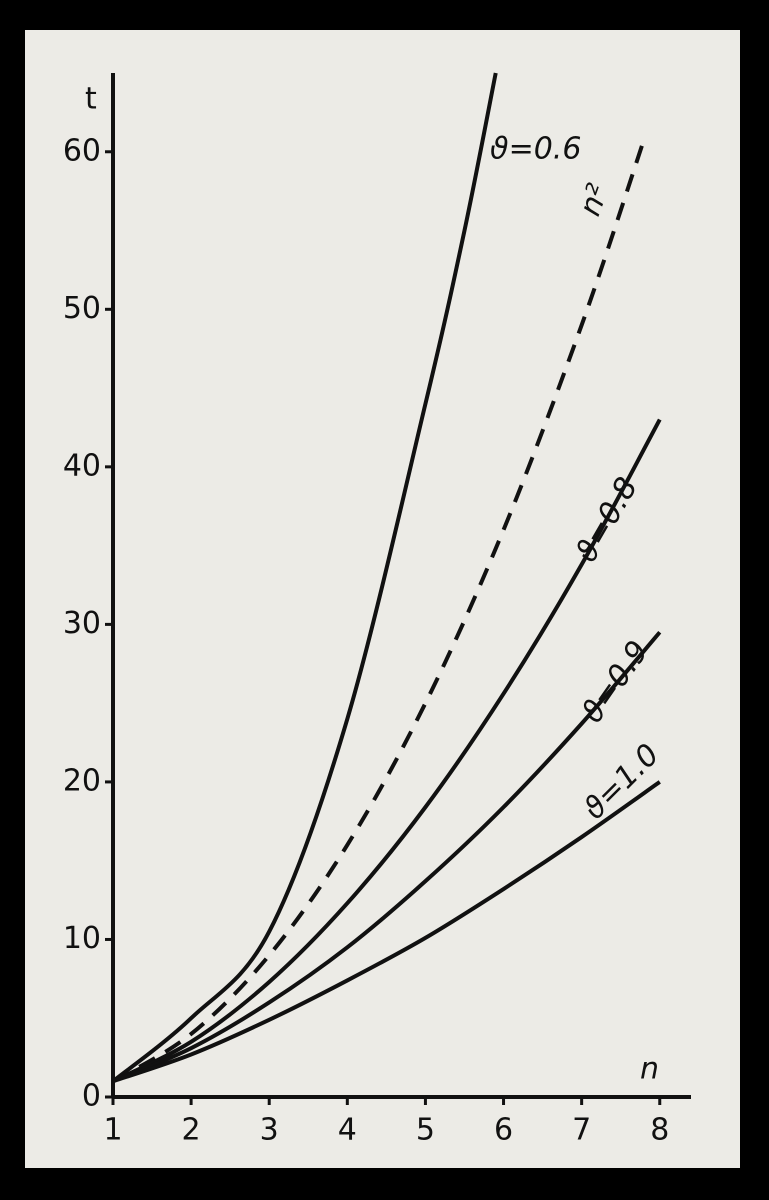 This screenshot has width=769, height=1200. Describe the element at coordinates (82, 938) in the screenshot. I see `y-tick-label: 10` at that location.